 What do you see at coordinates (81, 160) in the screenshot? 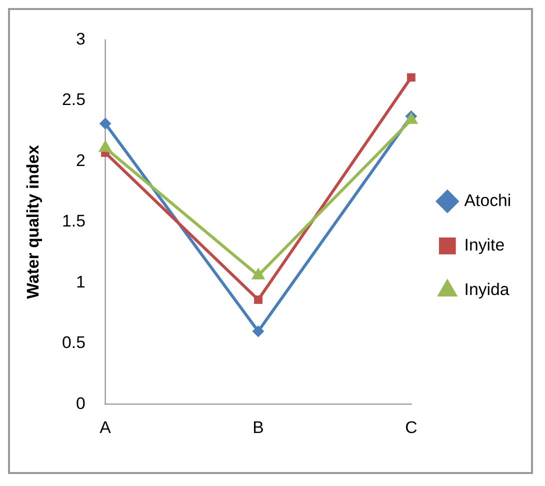
I see `y-tick-label: 2` at bounding box center [81, 160].